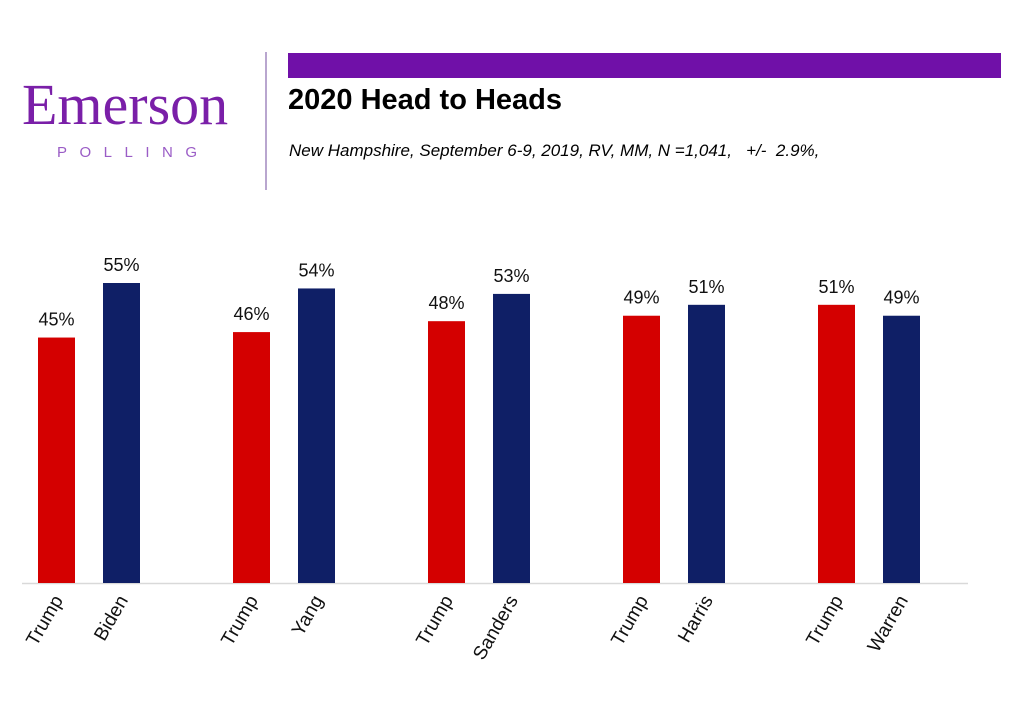 This screenshot has height=712, width=1024. I want to click on header-divider, so click(266, 121).